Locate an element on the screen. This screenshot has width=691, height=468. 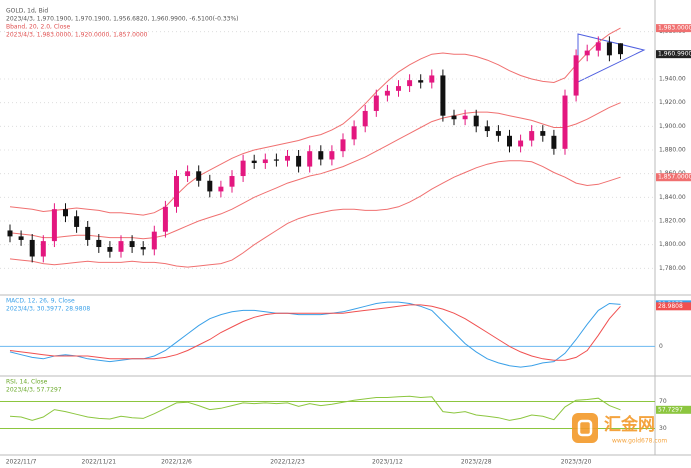
last-value-label: 1,857.0000 is located at coordinates (674, 177).